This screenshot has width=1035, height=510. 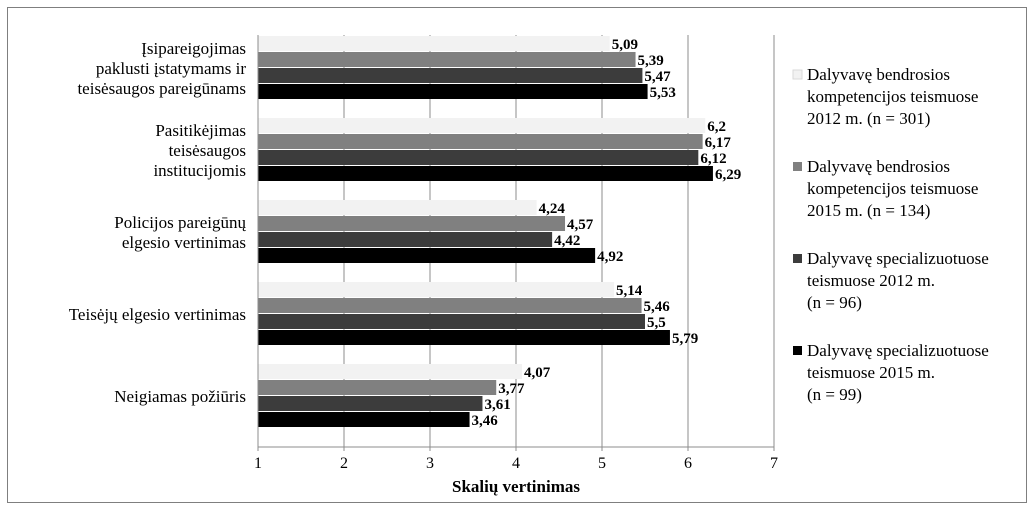 I want to click on legend-label: 2012 m. (n = 301), so click(x=868, y=118).